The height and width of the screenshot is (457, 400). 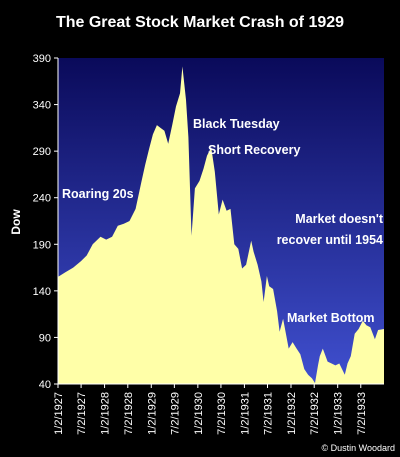 What do you see at coordinates (245, 413) in the screenshot?
I see `x-tick-label: 1/2/1931` at bounding box center [245, 413].